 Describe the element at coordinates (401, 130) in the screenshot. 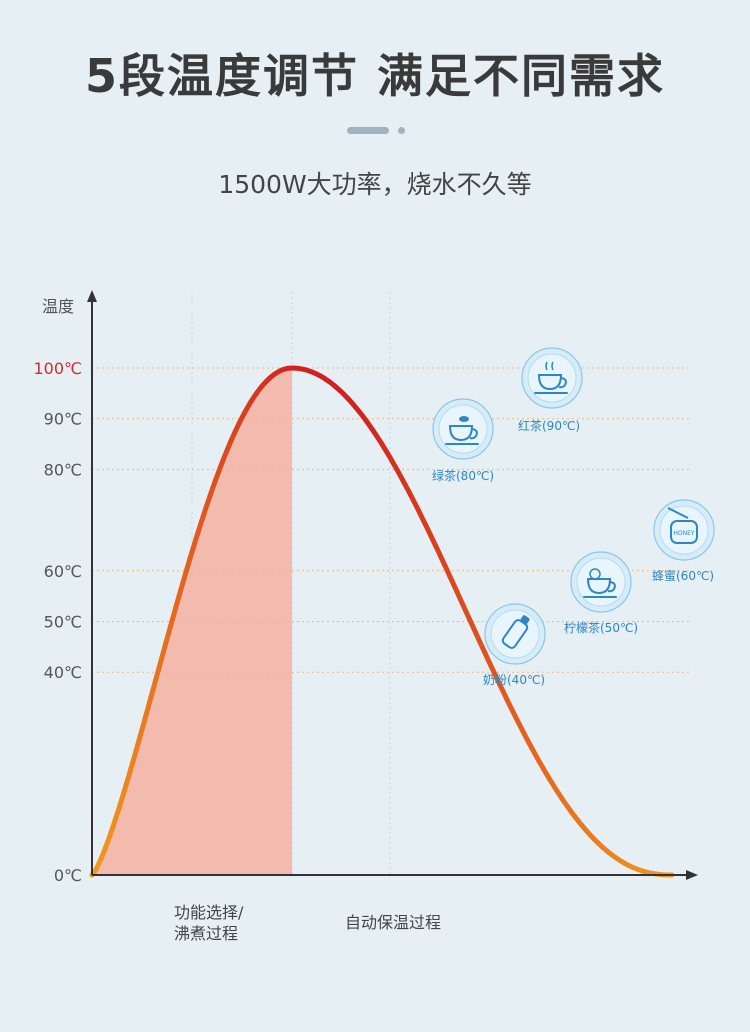

I see `divider-dot` at that location.